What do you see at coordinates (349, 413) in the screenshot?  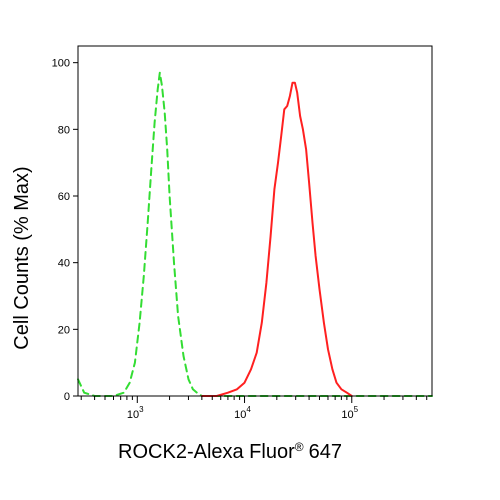 I see `x-tick-label: 10⁵` at bounding box center [349, 413].